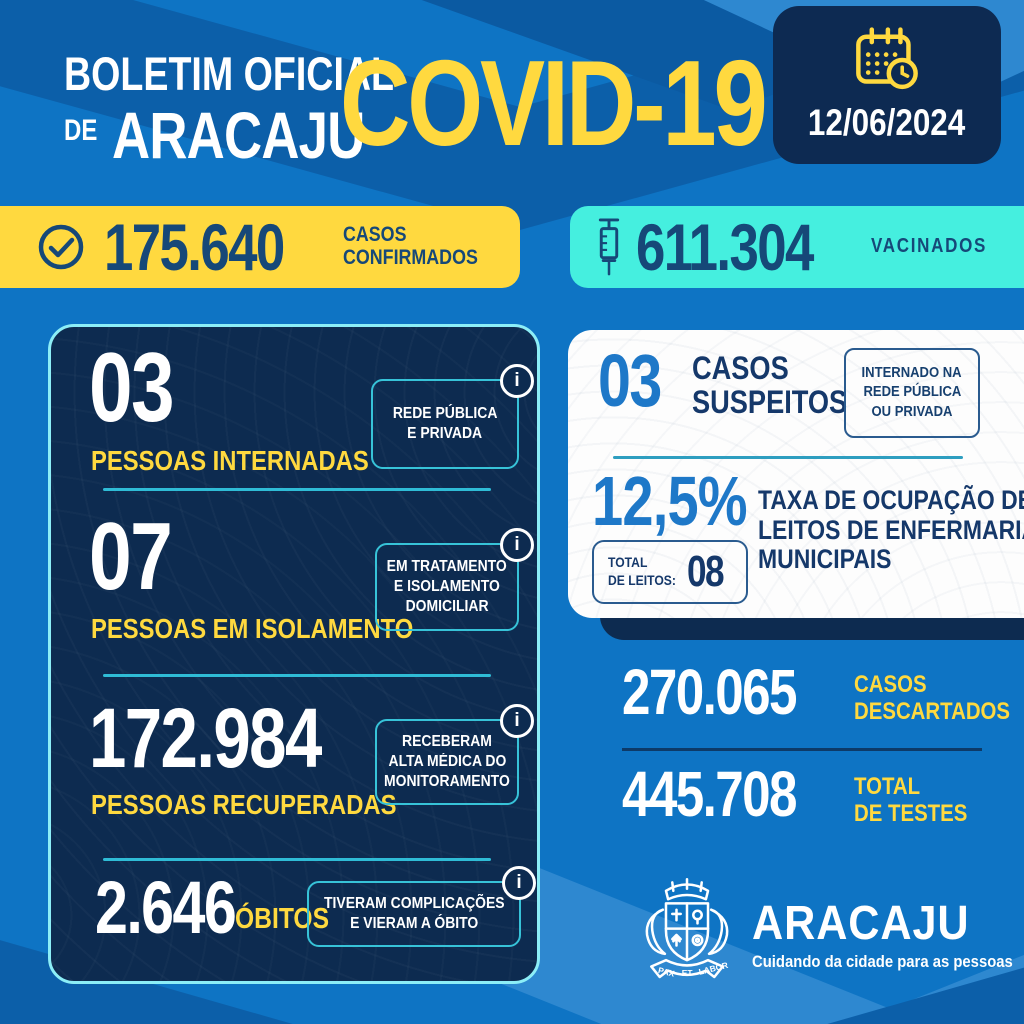  I want to click on stats-divider, so click(802, 749).